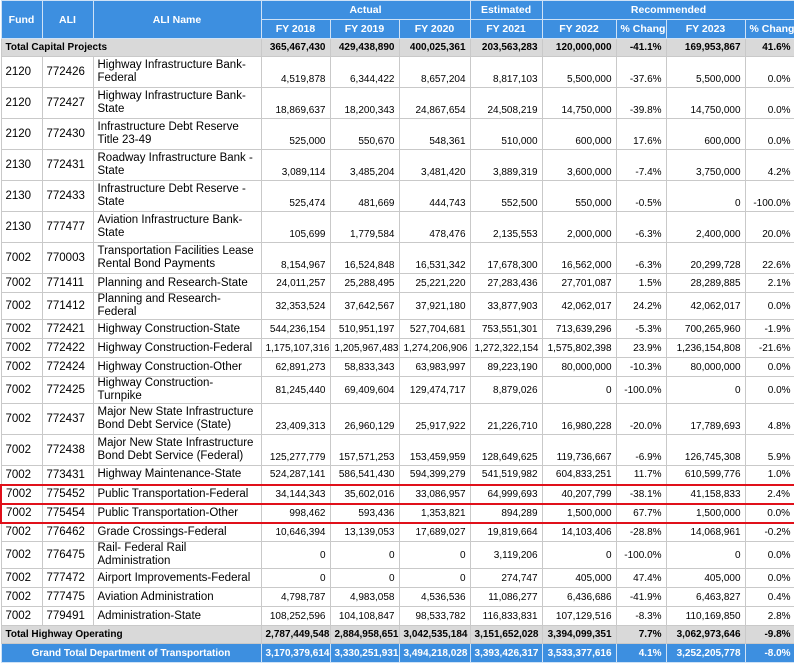  What do you see at coordinates (579, 616) in the screenshot?
I see `fy2022-cell: 107,129,516` at bounding box center [579, 616].